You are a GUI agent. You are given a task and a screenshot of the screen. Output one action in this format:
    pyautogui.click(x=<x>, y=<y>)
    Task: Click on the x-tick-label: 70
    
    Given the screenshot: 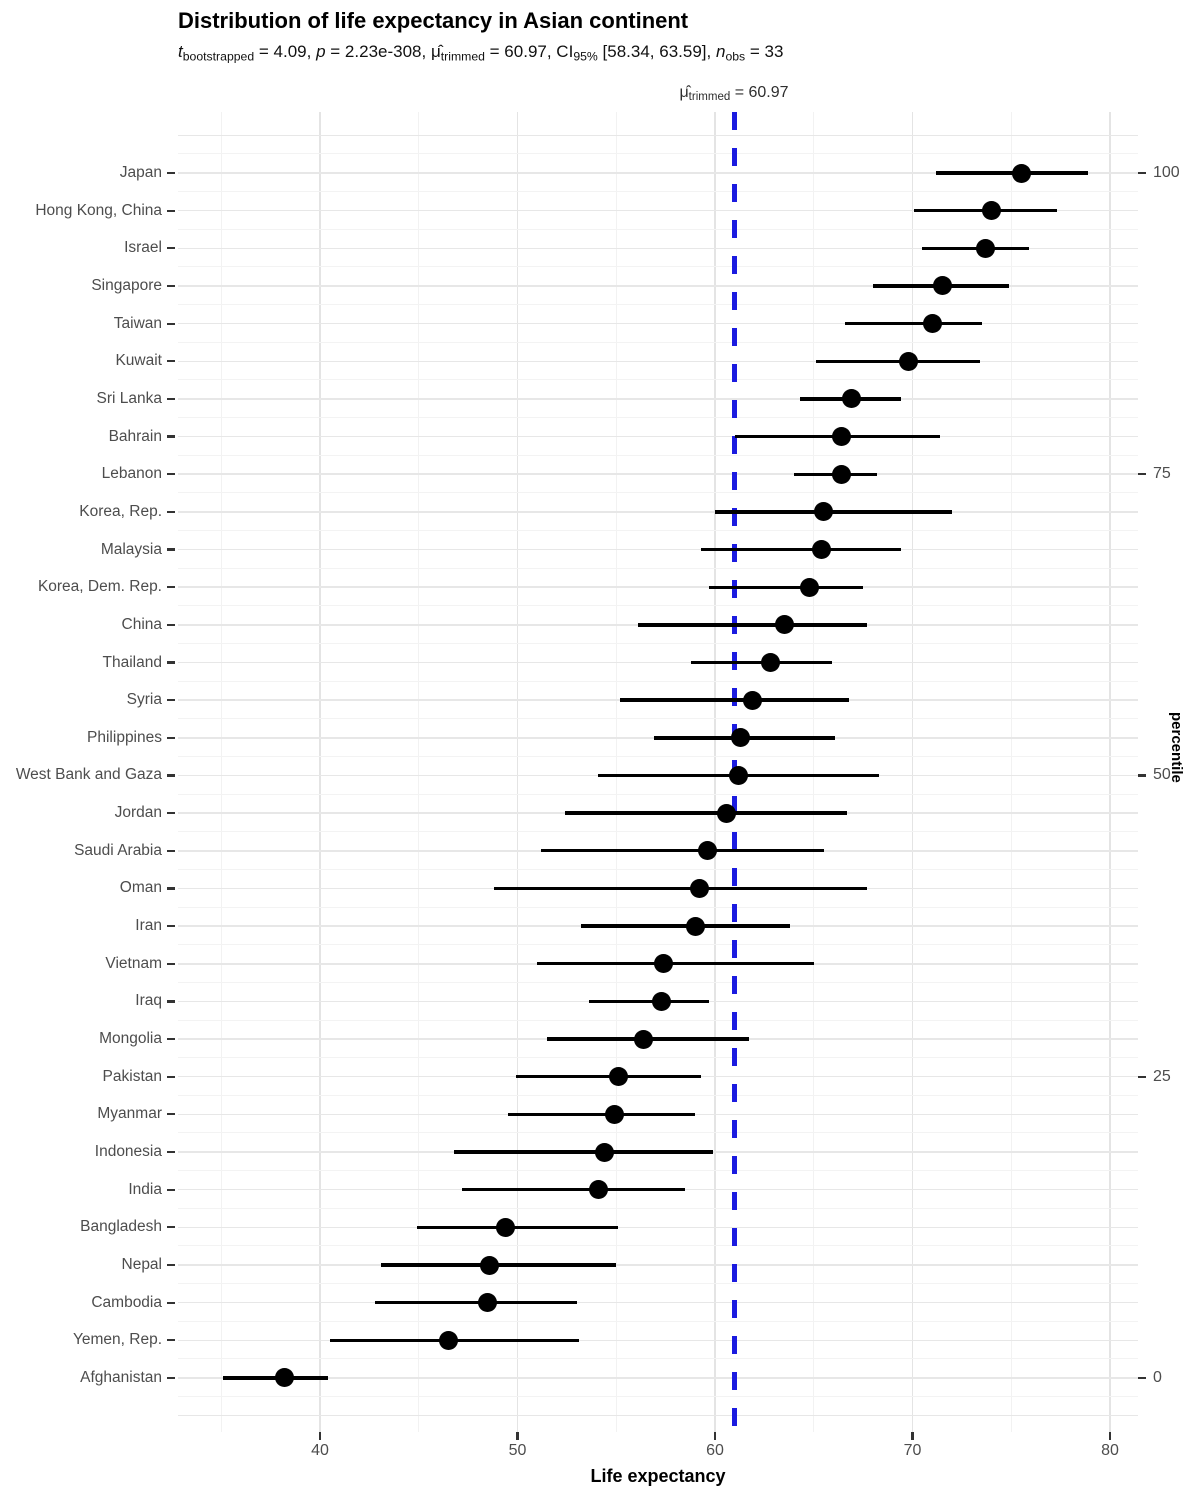 What is the action you would take?
    pyautogui.click(x=912, y=1450)
    